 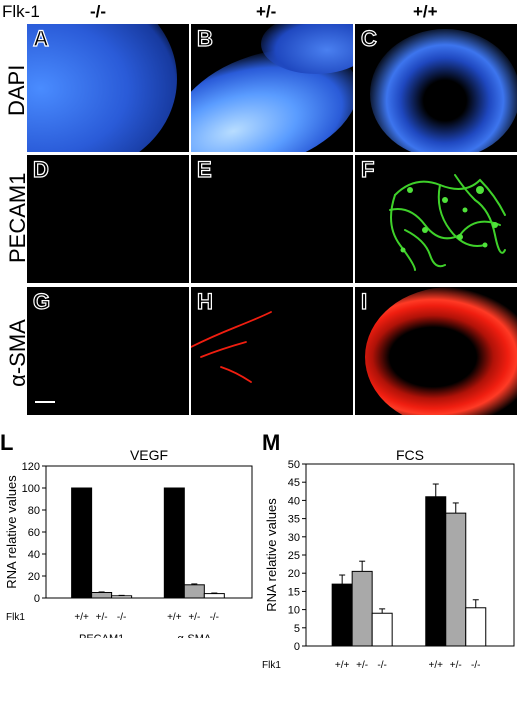 I want to click on micrograph-panel-g: G, so click(x=108, y=351).